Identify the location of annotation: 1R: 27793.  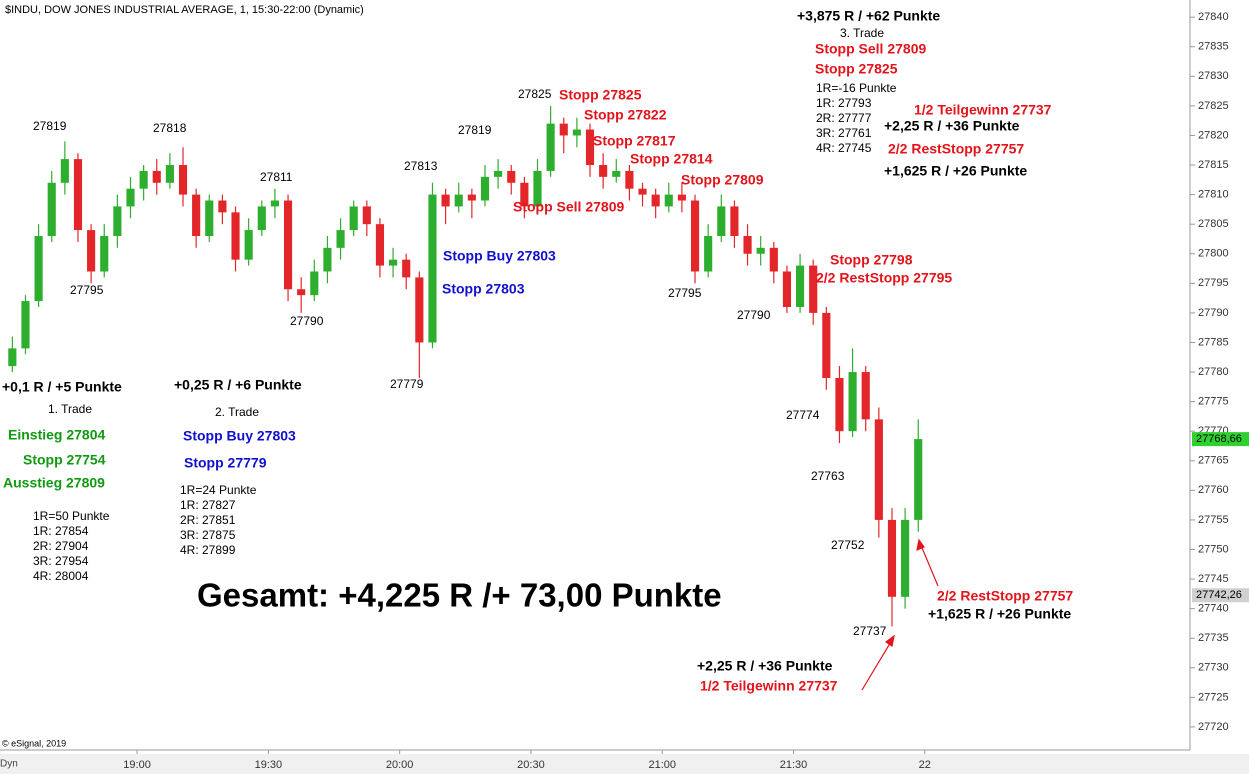
(844, 103).